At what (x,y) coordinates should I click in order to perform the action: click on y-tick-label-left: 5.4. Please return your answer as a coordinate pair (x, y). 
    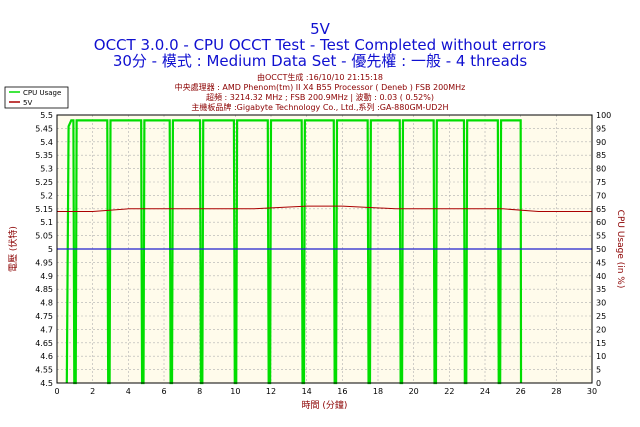
    Looking at the image, I should click on (46, 142).